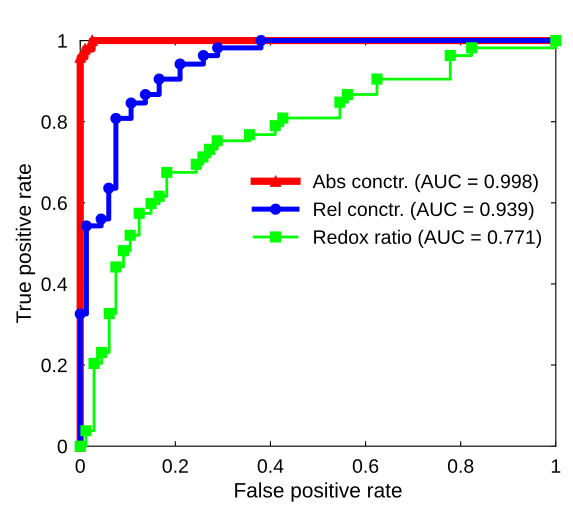  Describe the element at coordinates (26, 243) in the screenshot. I see `y-axis-title: True positive rate` at that location.